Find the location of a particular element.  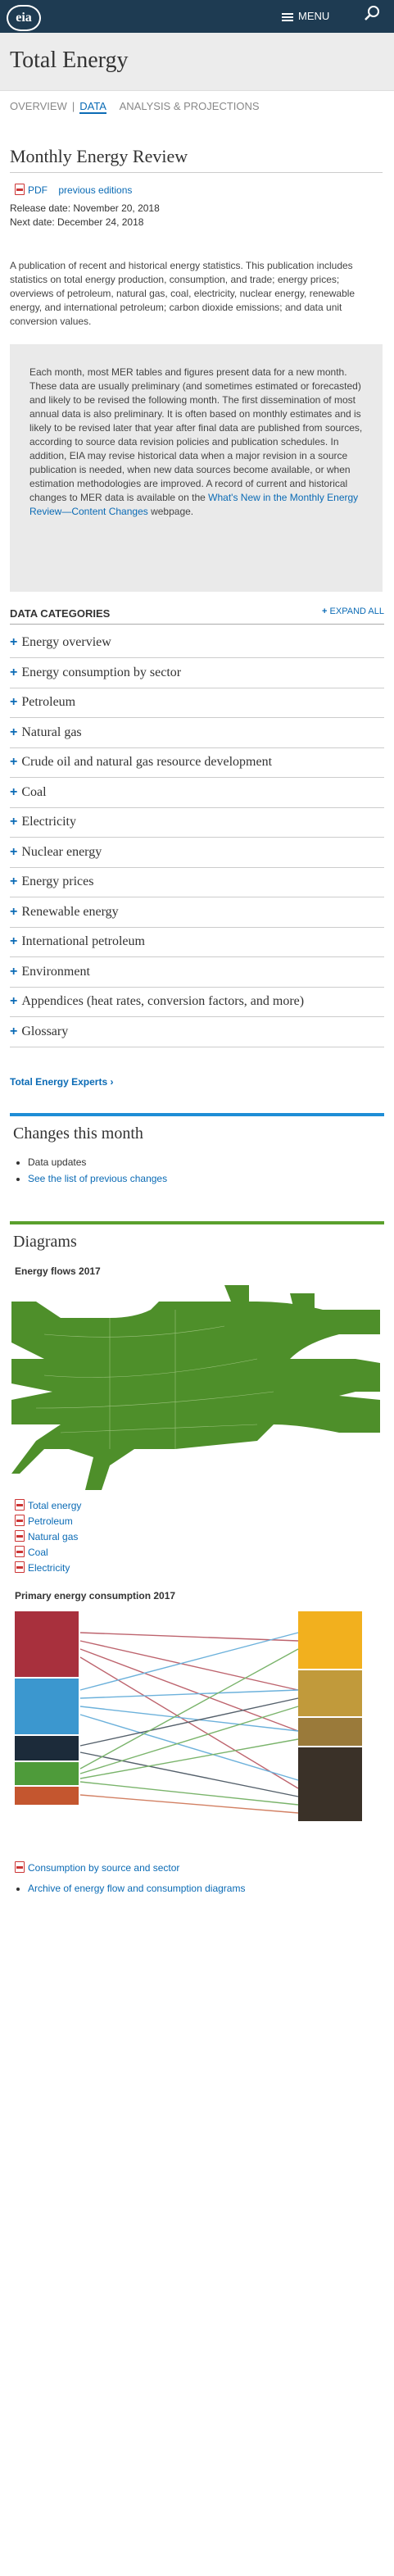

electric-power-block is located at coordinates (330, 1784).